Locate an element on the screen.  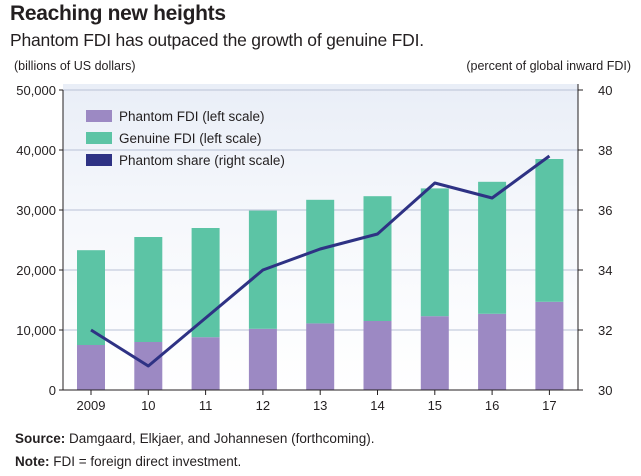
x-tick-label: 11 is located at coordinates (206, 405).